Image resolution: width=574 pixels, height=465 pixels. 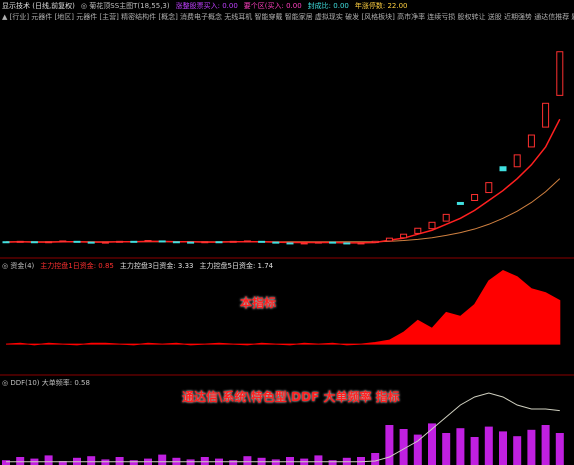 What do you see at coordinates (381, 6) in the screenshot?
I see `label-segment: 年涨停数: 22.00` at bounding box center [381, 6].